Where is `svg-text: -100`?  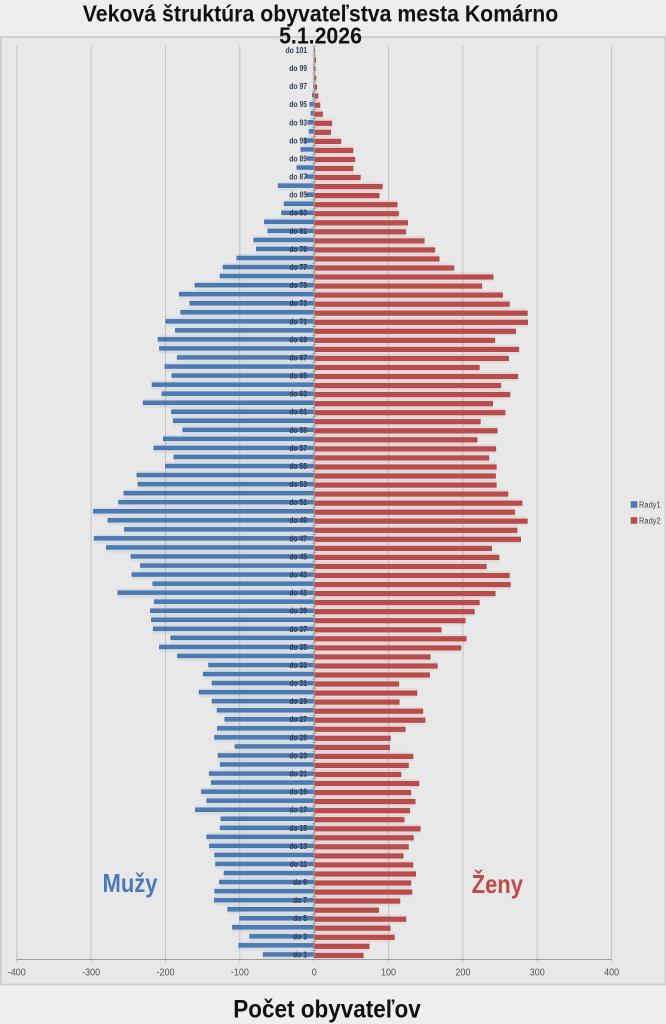
svg-text: -100 is located at coordinates (240, 973).